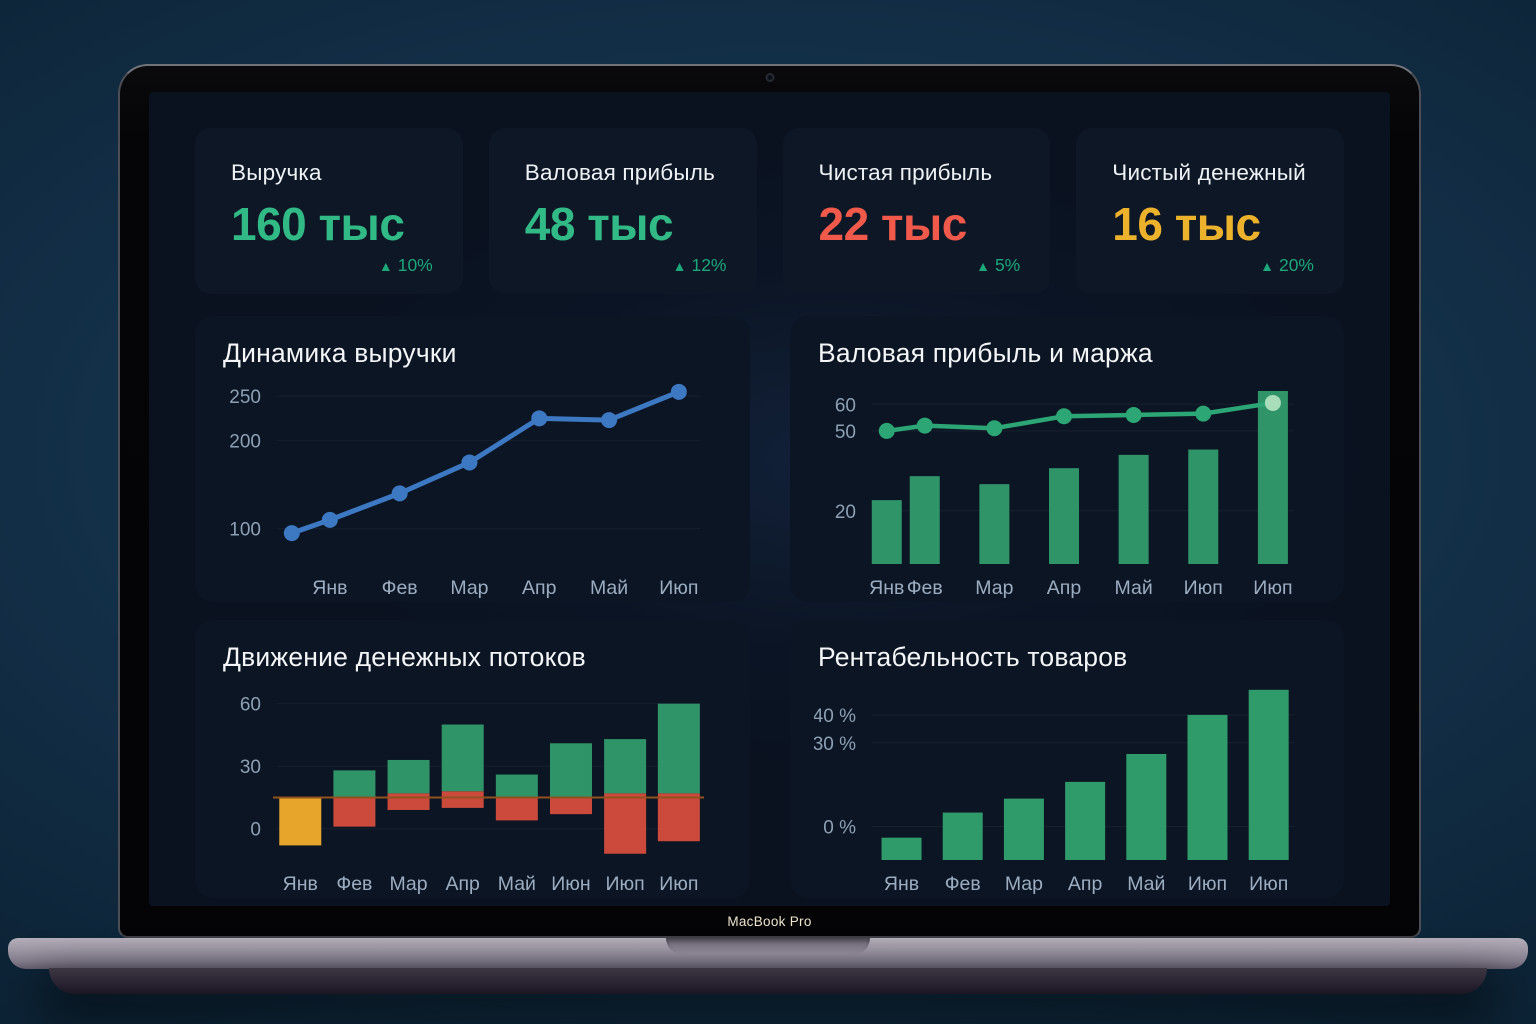 This screenshot has width=1536, height=1024. What do you see at coordinates (835, 744) in the screenshot?
I see `svg-text: 30 %` at bounding box center [835, 744].